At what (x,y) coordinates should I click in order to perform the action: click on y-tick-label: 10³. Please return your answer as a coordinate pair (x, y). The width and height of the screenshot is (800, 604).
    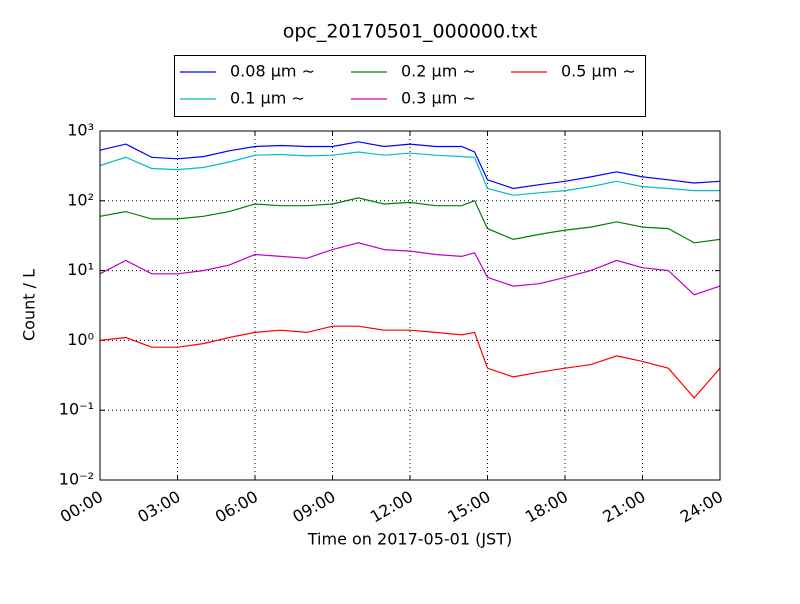
    Looking at the image, I should click on (80, 130).